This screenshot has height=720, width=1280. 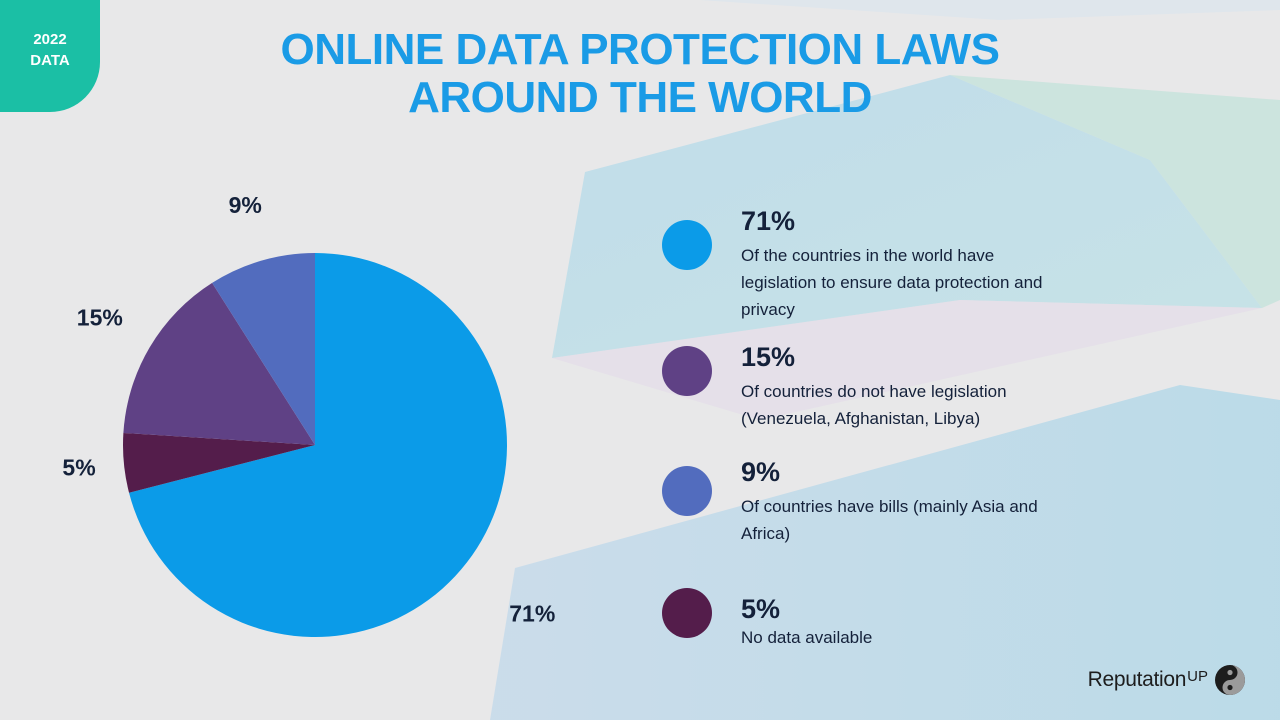 What do you see at coordinates (245, 205) in the screenshot?
I see `pie-slice-label: 9%` at bounding box center [245, 205].